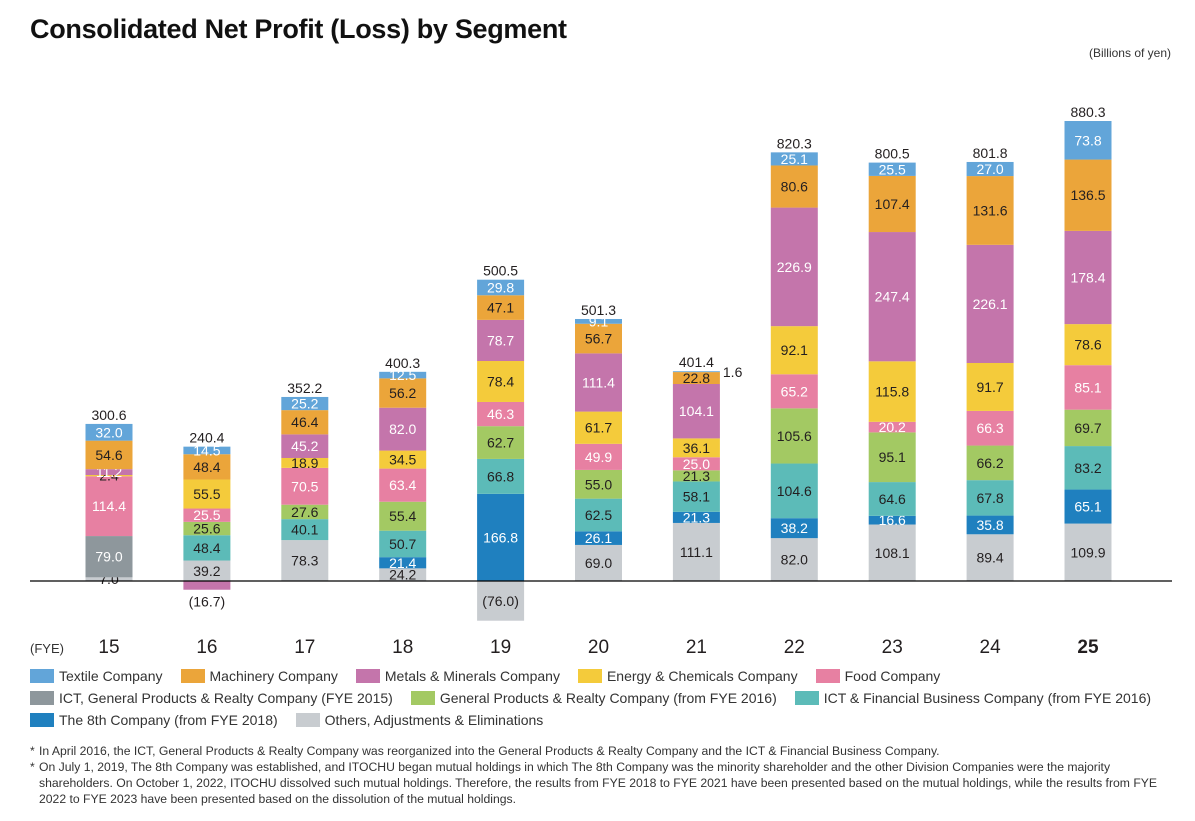 The width and height of the screenshot is (1195, 821). Describe the element at coordinates (892, 647) in the screenshot. I see `x-tick-label: 23` at that location.